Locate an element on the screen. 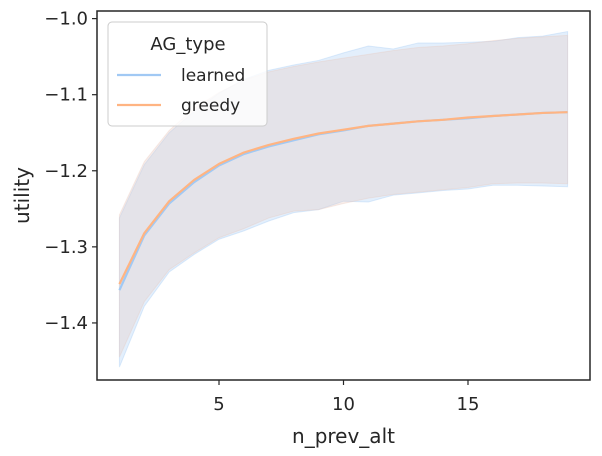  x-axis-label: n_prev_alt is located at coordinates (343, 436).